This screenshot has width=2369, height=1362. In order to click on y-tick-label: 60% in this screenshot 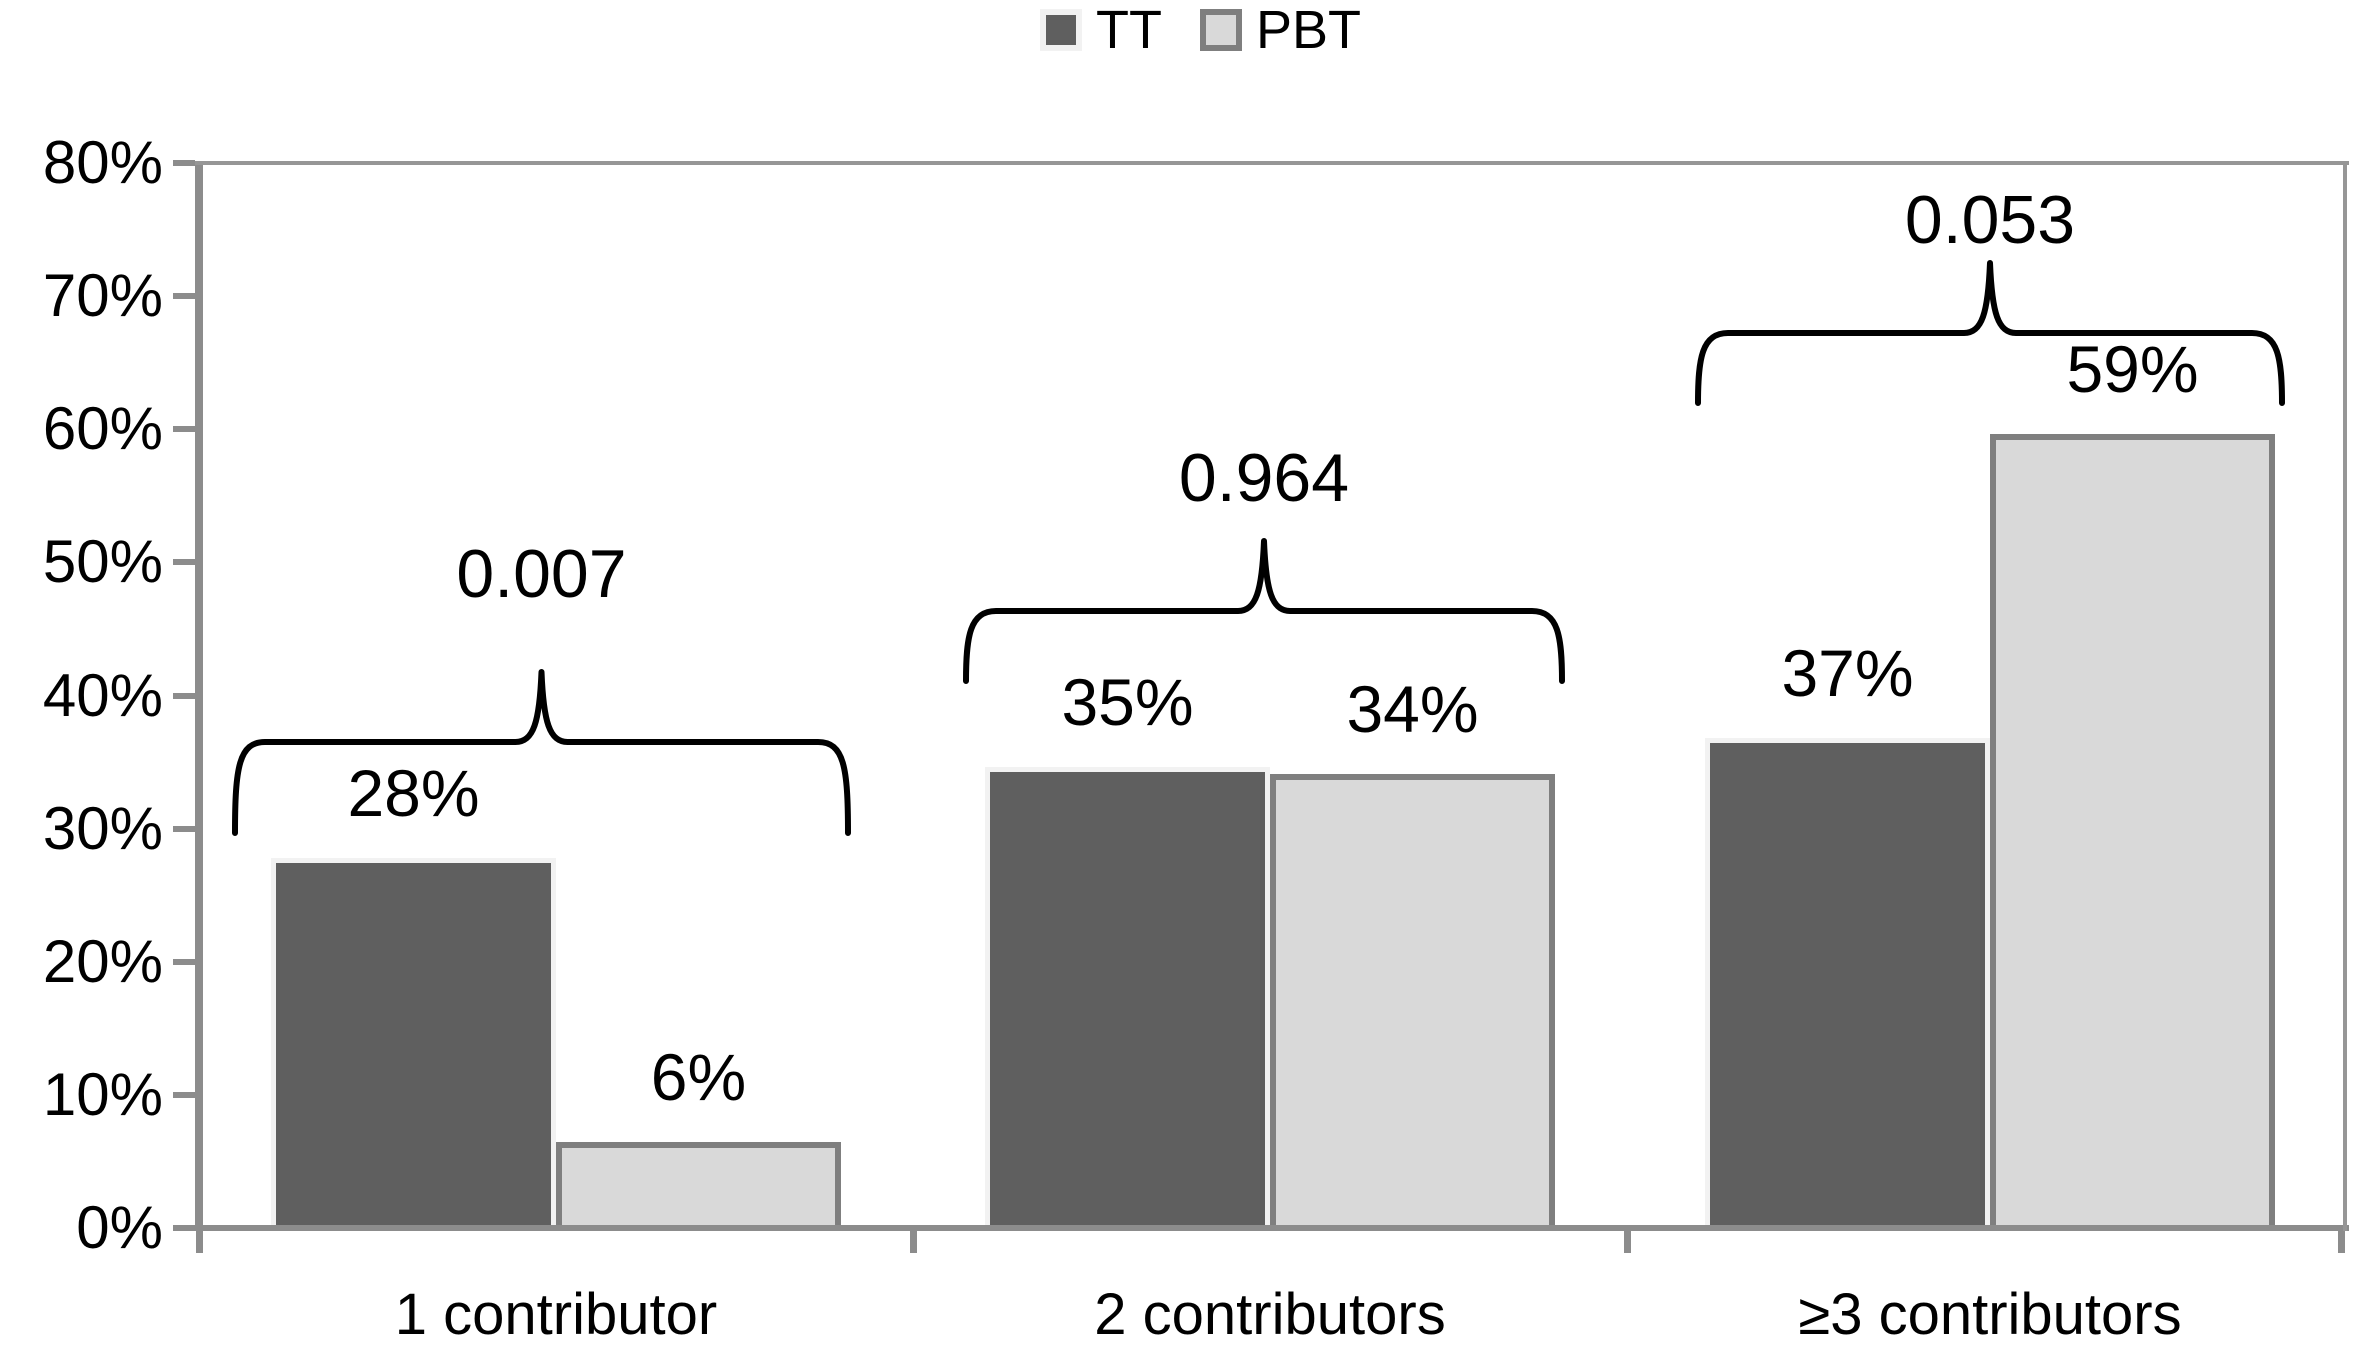, I will do `click(102, 429)`.